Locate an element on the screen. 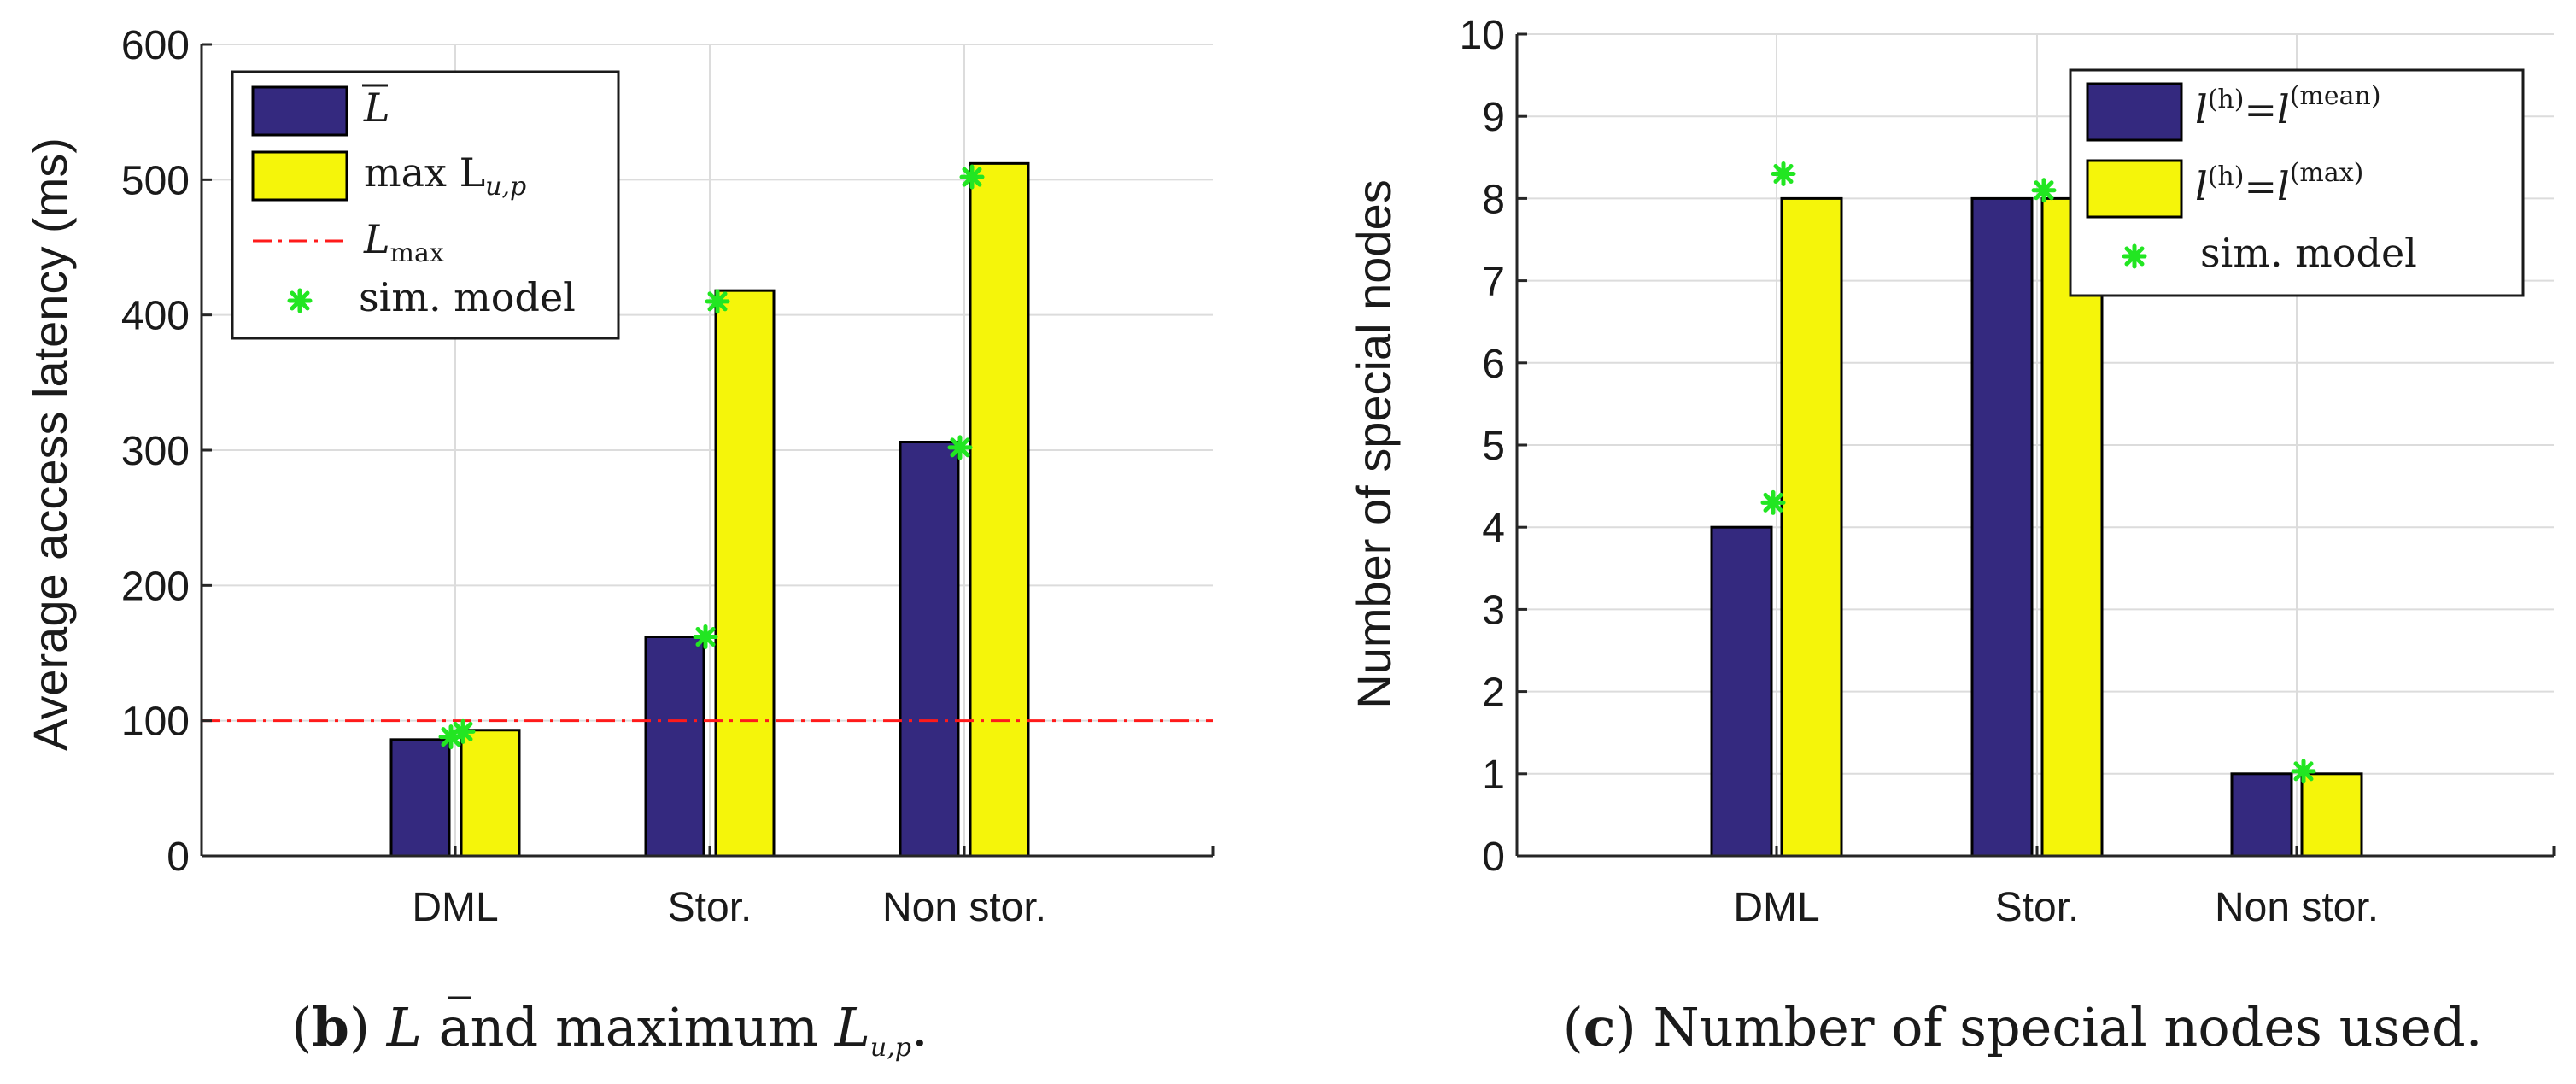  legend-max-label: max Lu,p is located at coordinates (445, 176).